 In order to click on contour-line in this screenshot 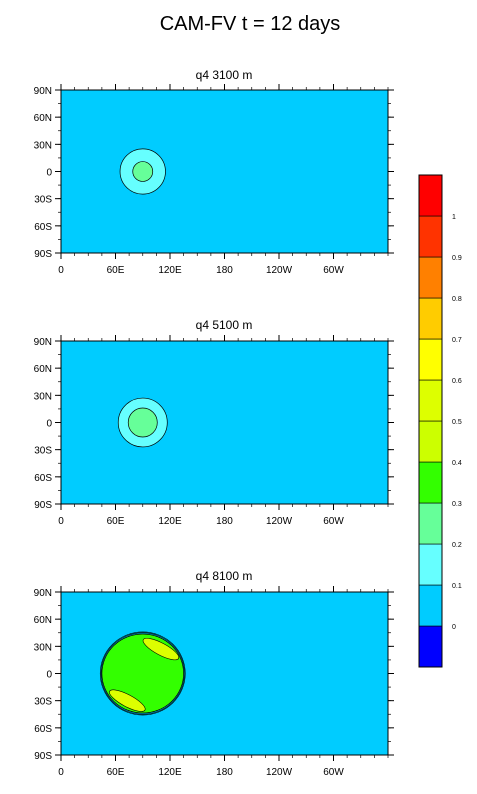, I will do `click(142, 673)`.